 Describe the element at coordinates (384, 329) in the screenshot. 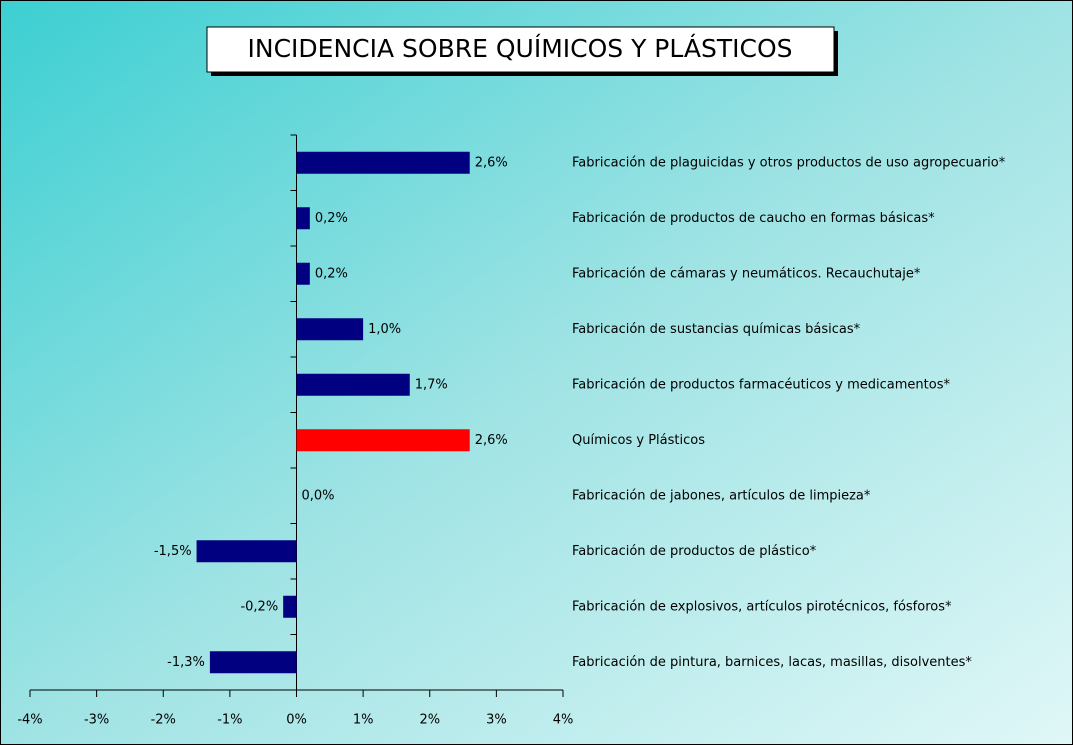

I see `value-label: 1,0%` at that location.